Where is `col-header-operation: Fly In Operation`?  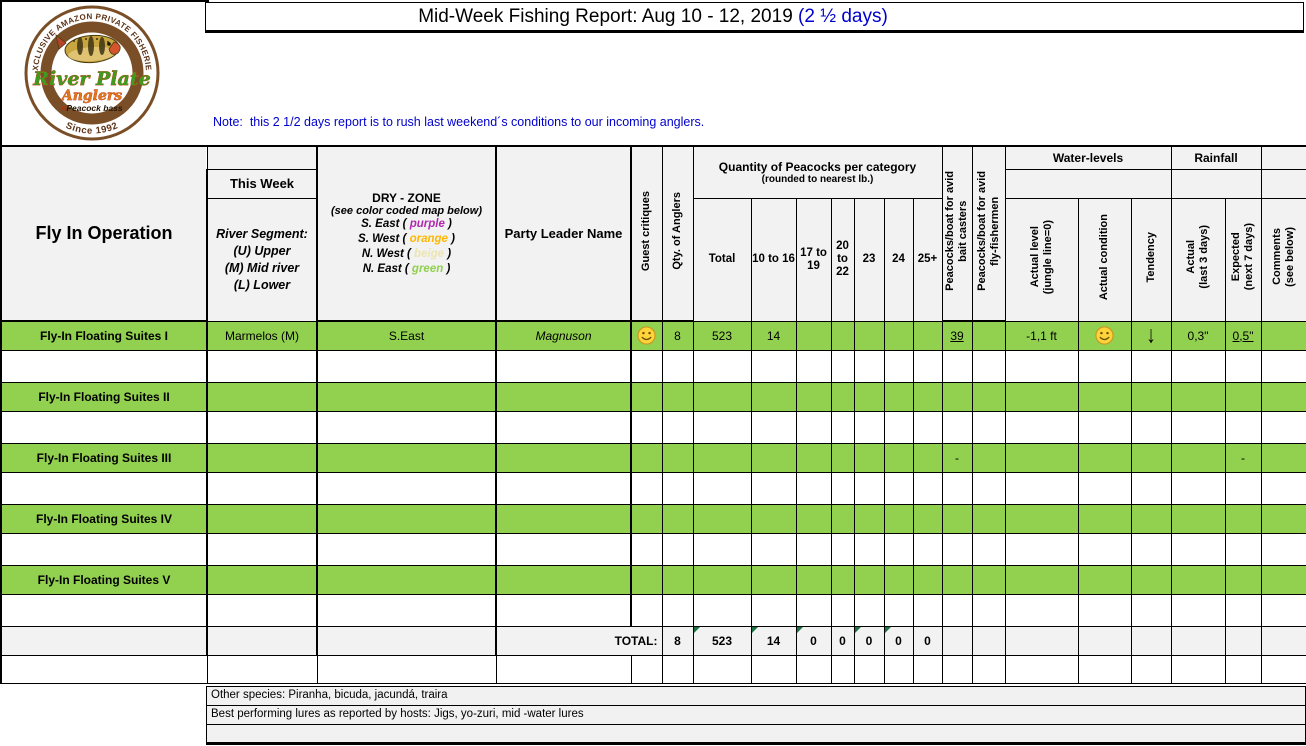
col-header-operation: Fly In Operation is located at coordinates (104, 233).